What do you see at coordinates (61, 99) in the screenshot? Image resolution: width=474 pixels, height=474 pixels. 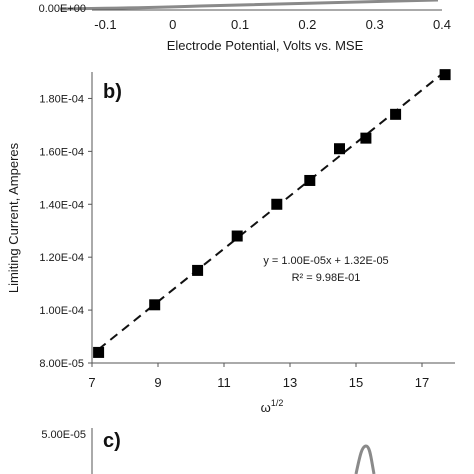 I see `panel-b-y-tick-label: 1.80E-04` at bounding box center [61, 99].